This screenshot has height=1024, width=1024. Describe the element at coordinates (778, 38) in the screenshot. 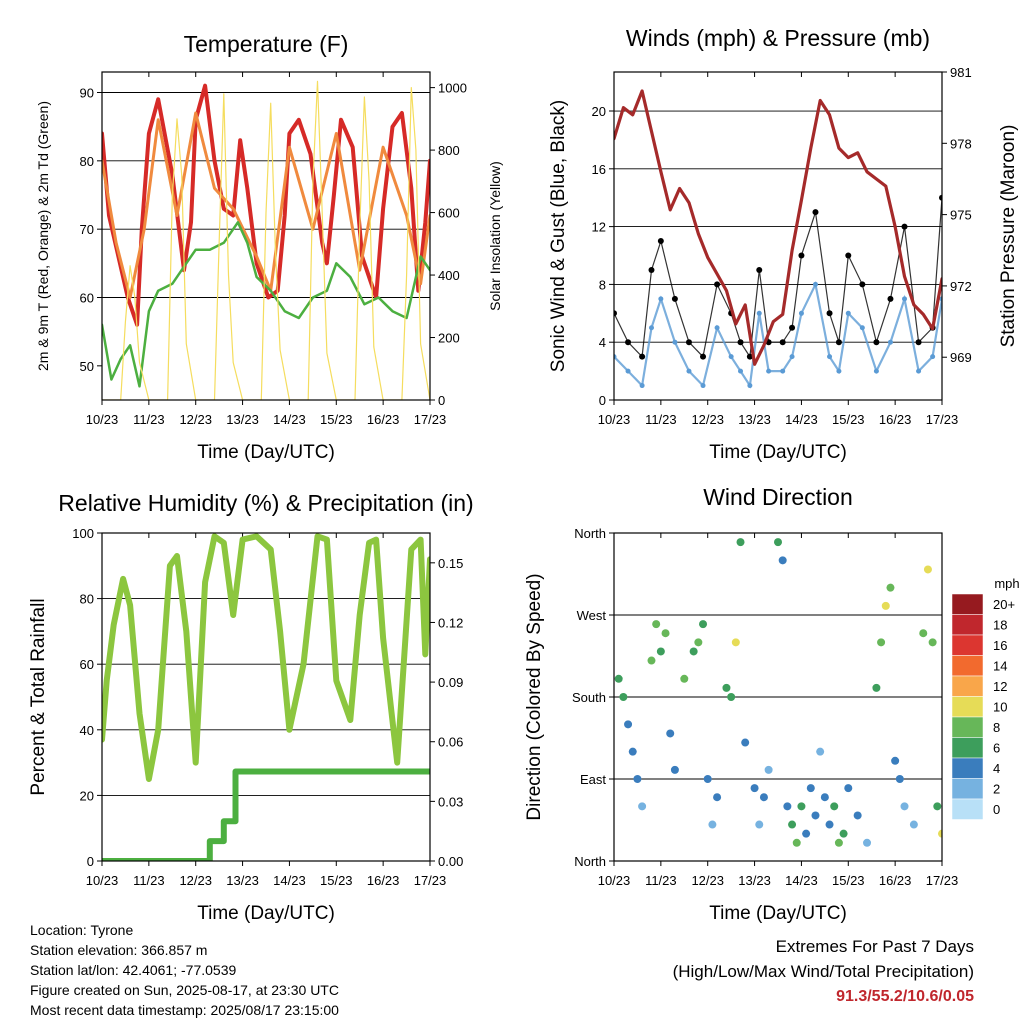

I see `panel-title: Winds (mph) & Pressure (mb)` at that location.